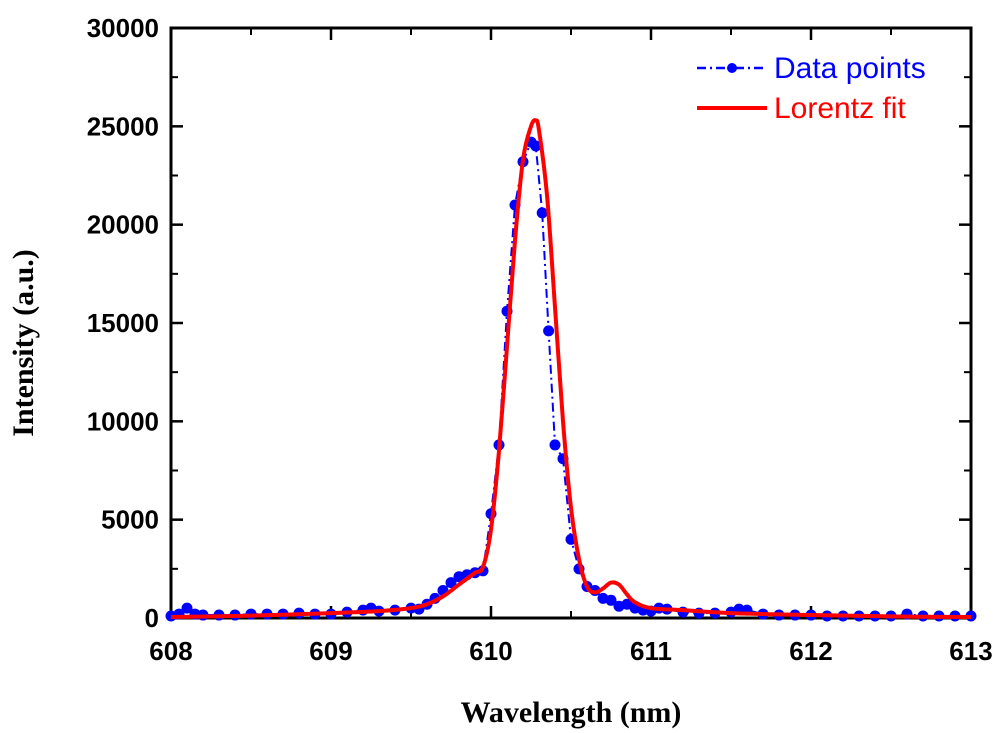  I want to click on x-tick-label: 610, so click(490, 651).